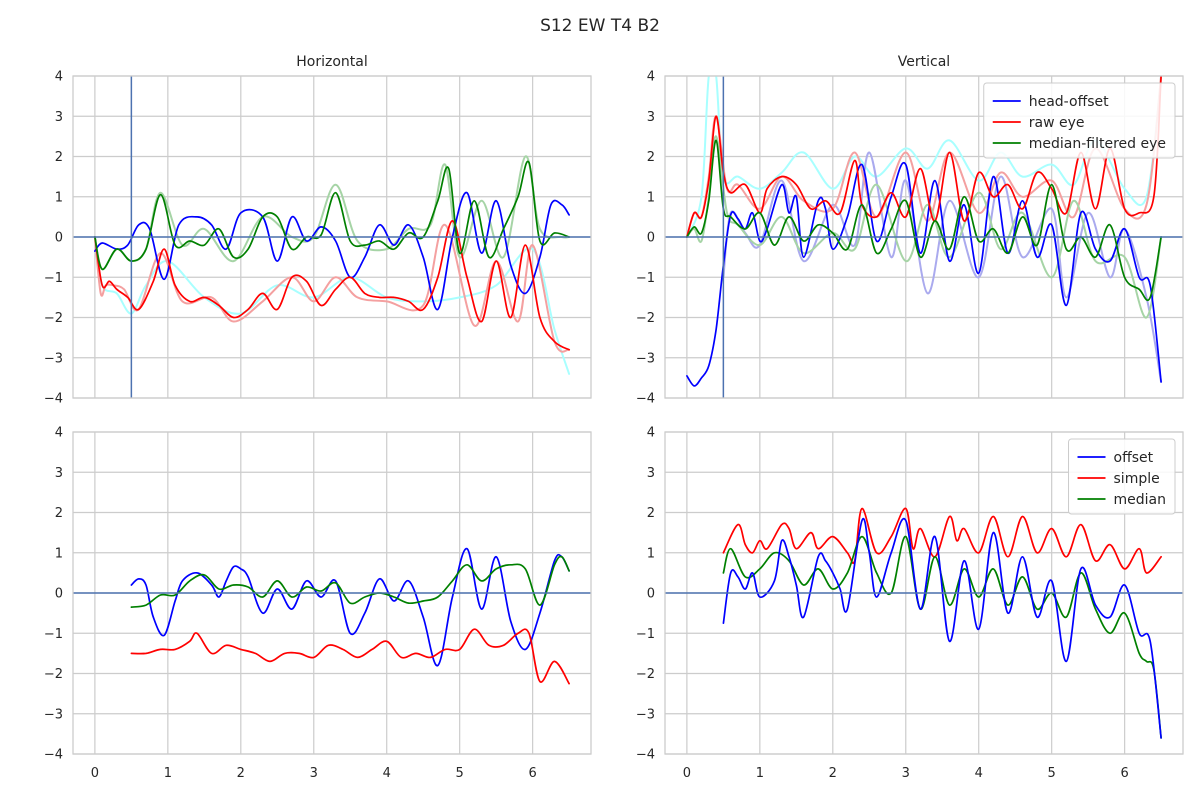 The height and width of the screenshot is (800, 1200). What do you see at coordinates (1069, 102) in the screenshot?
I see `legend-label: head-offset` at bounding box center [1069, 102].